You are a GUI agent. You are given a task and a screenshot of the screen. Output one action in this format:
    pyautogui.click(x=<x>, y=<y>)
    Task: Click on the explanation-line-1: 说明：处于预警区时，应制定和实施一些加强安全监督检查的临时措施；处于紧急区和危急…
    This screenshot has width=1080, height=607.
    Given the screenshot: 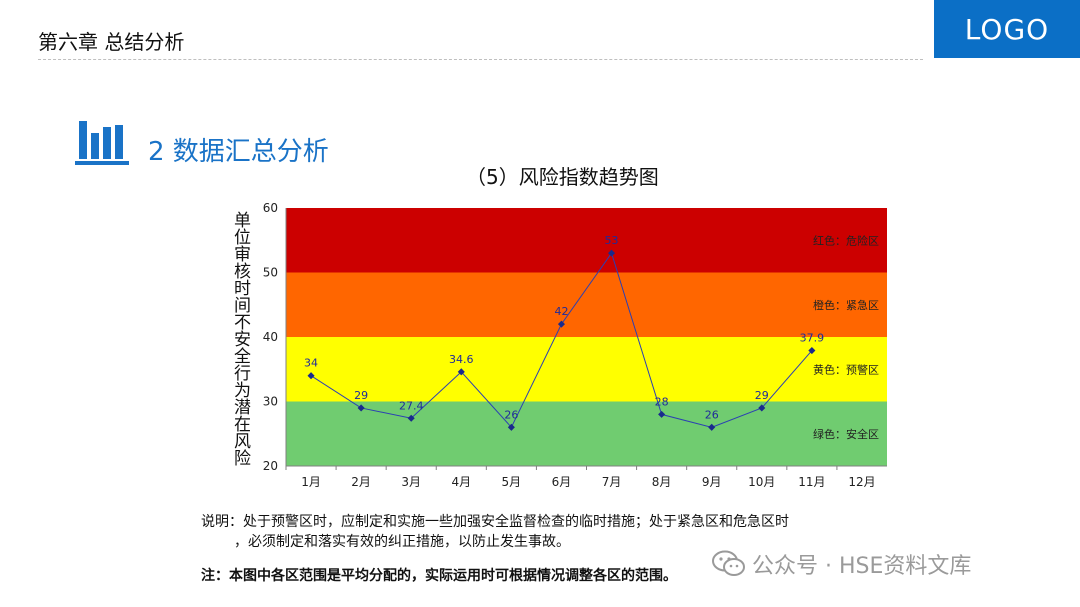 What is the action you would take?
    pyautogui.click(x=495, y=522)
    